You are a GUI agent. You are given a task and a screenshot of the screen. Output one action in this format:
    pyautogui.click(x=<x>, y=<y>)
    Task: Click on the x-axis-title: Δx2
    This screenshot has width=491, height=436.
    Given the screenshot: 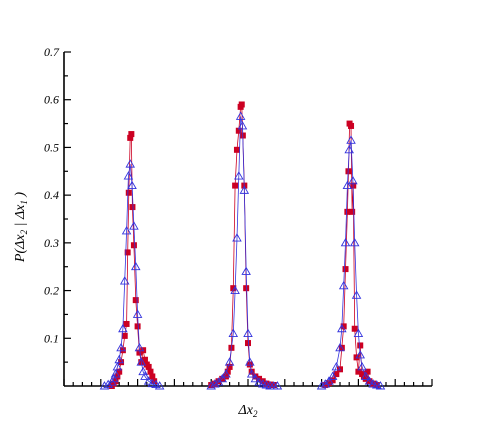 What is the action you would take?
    pyautogui.click(x=248, y=411)
    